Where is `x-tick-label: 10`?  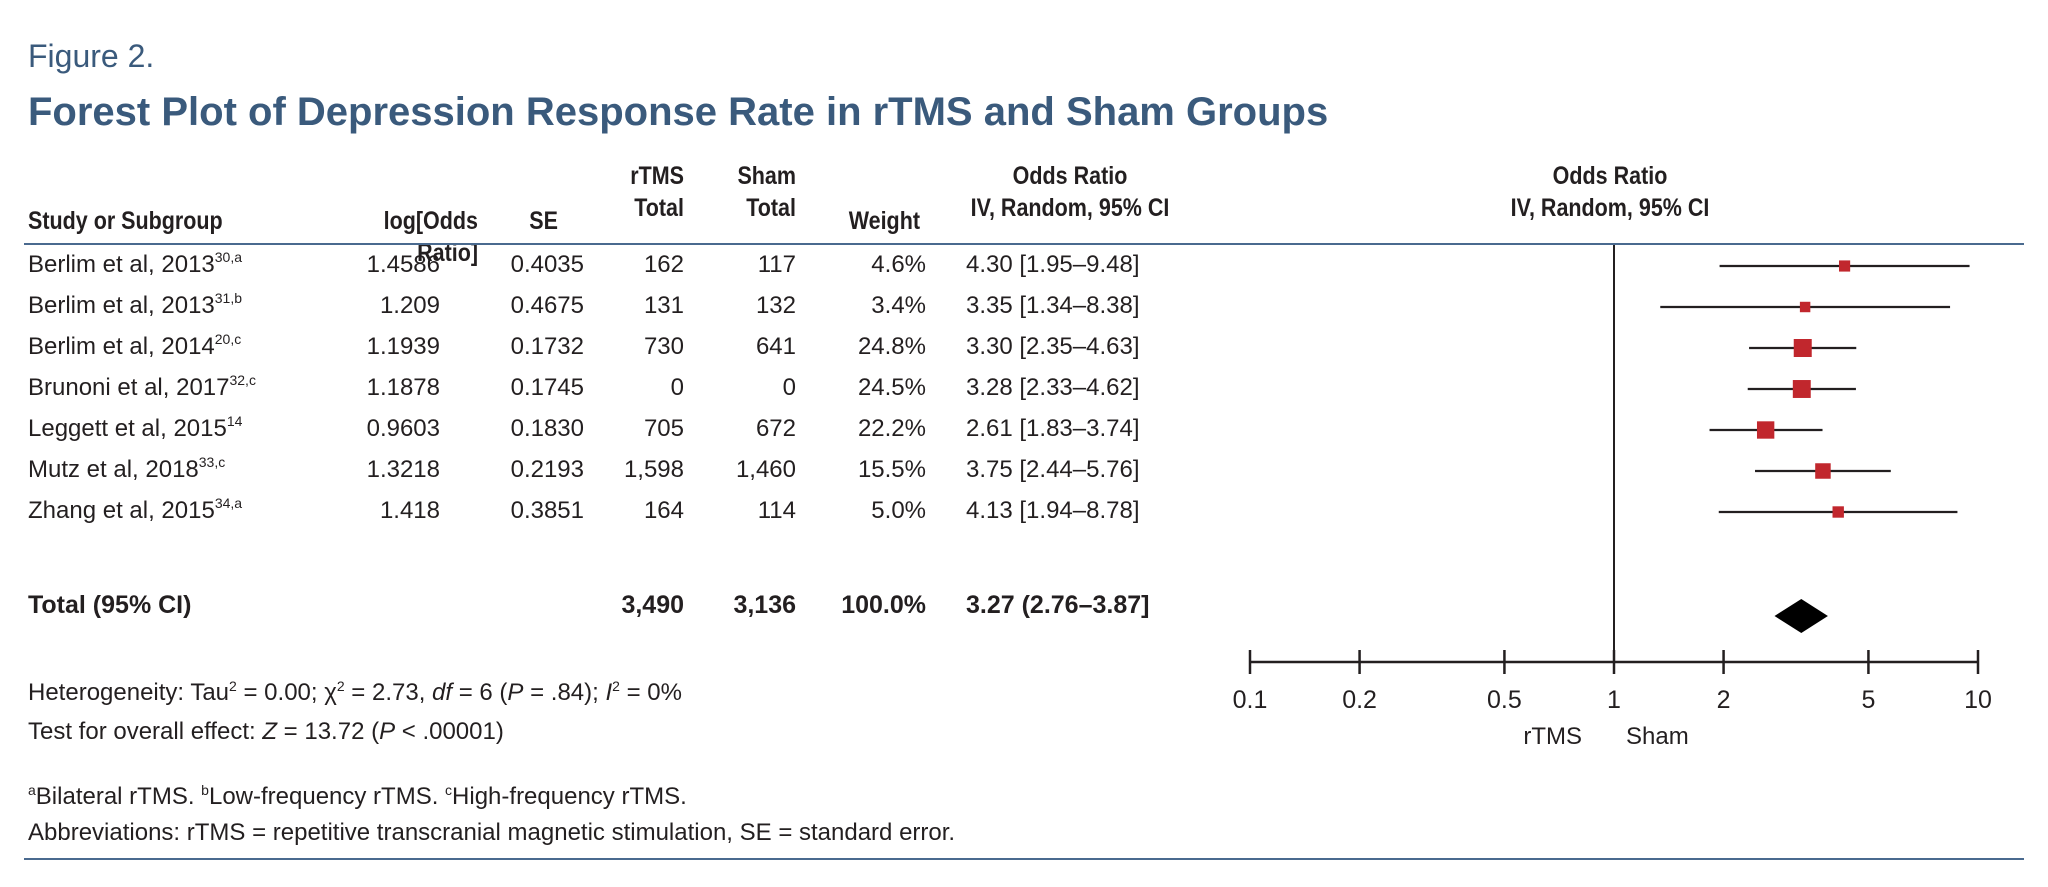 x-tick-label: 10 is located at coordinates (1978, 700).